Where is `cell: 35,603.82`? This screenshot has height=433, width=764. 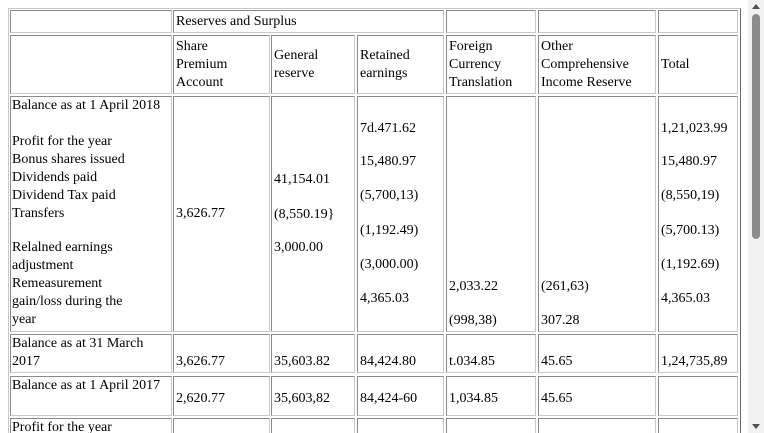 cell: 35,603.82 is located at coordinates (313, 353).